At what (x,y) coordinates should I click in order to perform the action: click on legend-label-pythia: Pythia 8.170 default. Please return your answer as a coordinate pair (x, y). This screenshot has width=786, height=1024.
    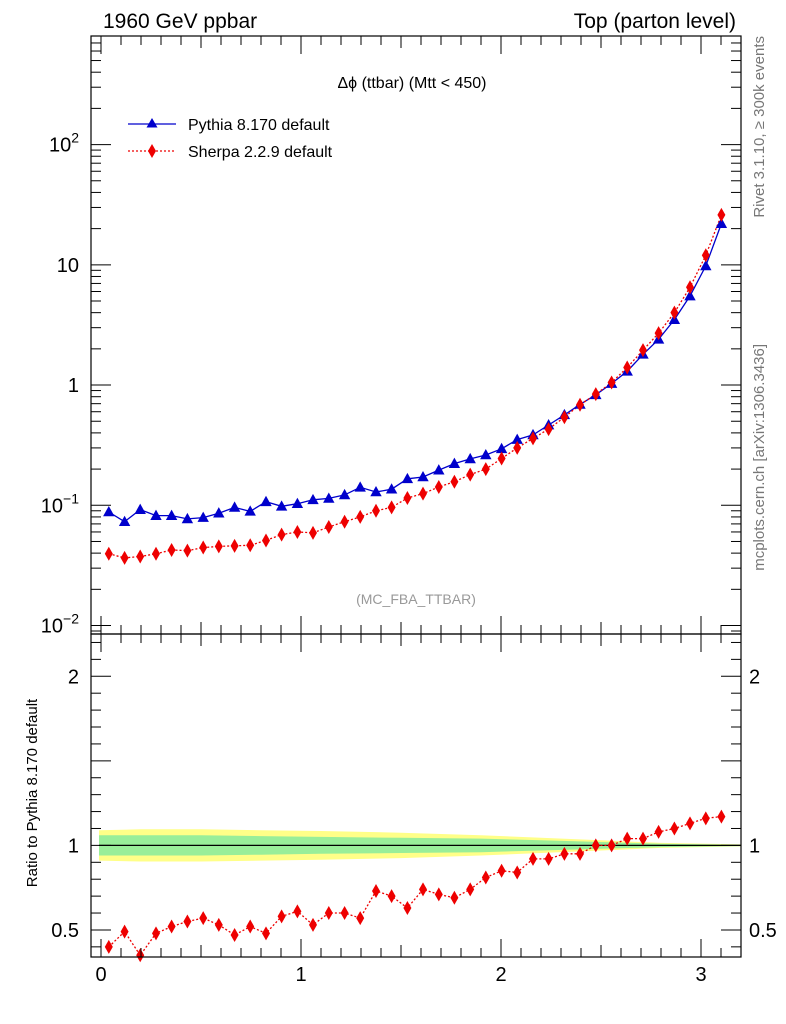
    Looking at the image, I should click on (259, 125).